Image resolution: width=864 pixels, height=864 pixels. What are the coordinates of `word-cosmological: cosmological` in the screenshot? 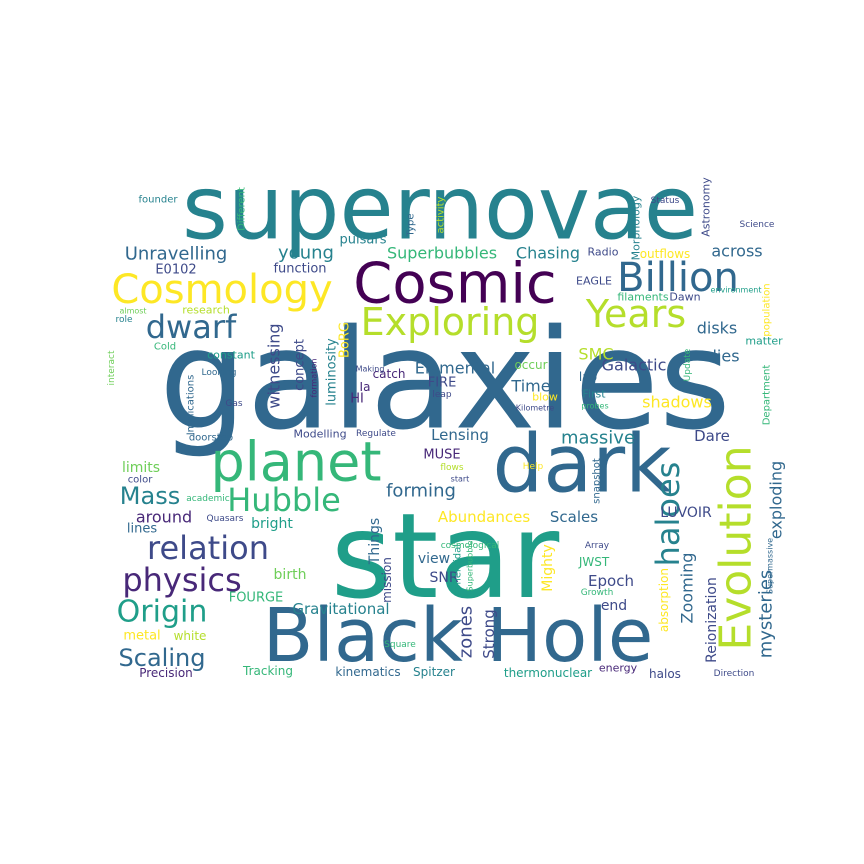 It's located at (470, 546).